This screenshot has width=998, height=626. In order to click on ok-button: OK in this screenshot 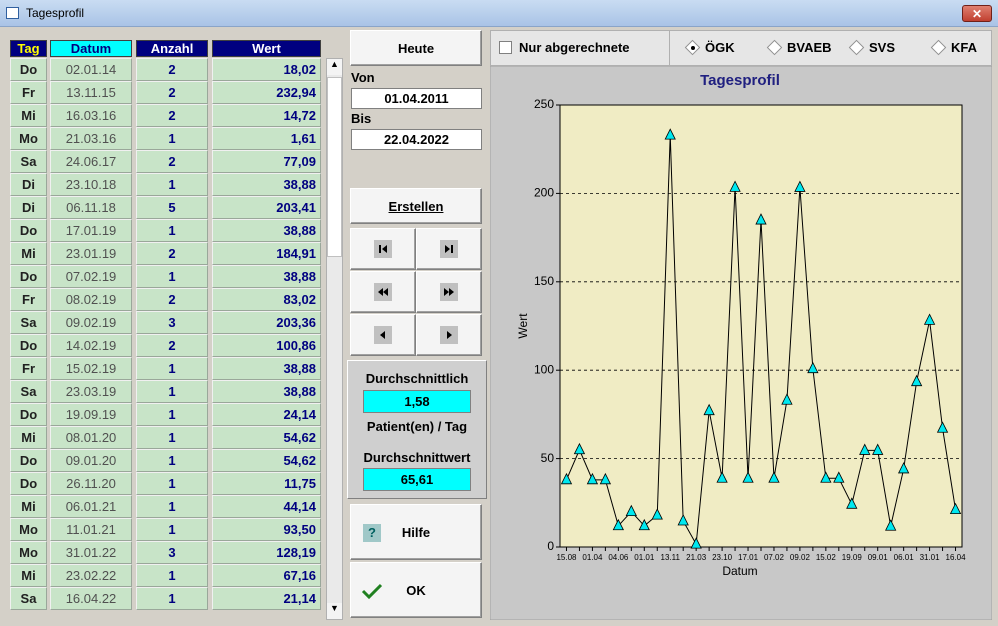, I will do `click(416, 590)`.